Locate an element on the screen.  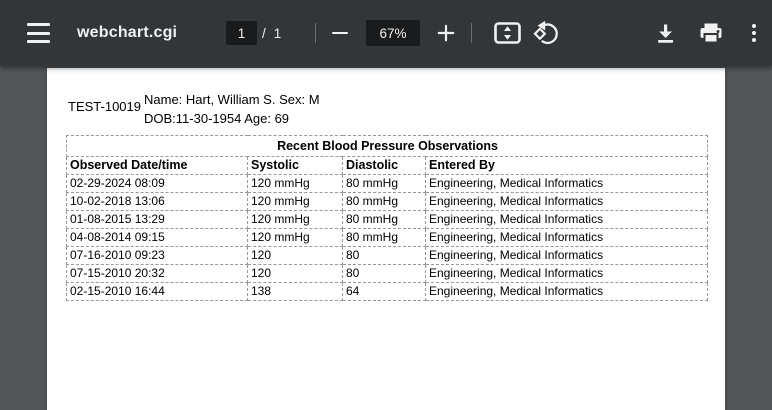
cell-observed: 10-02-2018 13:06 is located at coordinates (157, 201).